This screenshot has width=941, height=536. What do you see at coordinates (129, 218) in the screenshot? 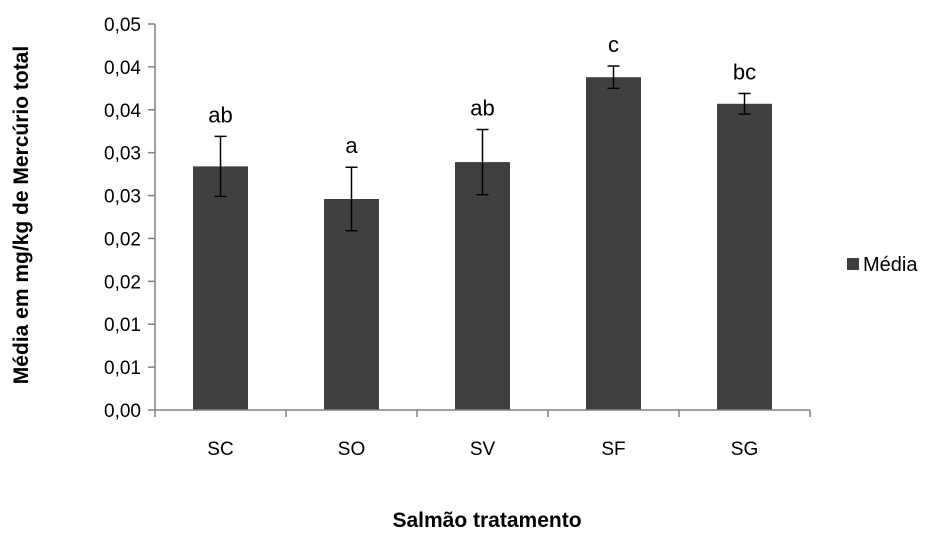
I see `y-axis-ticks: 0,00 0,01 0,01 0,02 0,02 0,03 0,03 0,04 0,04 0,05` at bounding box center [129, 218].